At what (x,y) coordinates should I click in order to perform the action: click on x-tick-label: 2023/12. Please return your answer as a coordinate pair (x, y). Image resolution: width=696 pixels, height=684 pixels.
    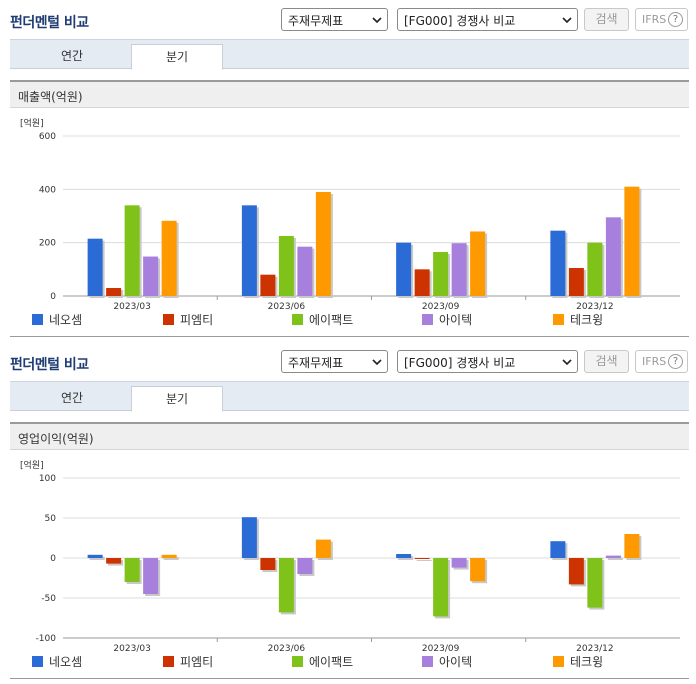
    Looking at the image, I should click on (594, 307).